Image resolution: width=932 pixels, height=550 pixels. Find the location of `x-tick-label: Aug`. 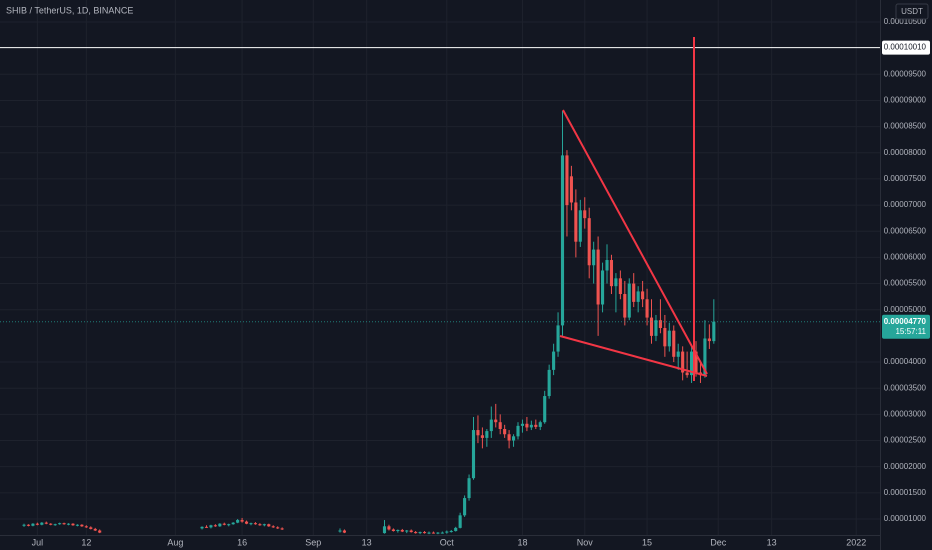

x-tick-label: Aug is located at coordinates (175, 542).